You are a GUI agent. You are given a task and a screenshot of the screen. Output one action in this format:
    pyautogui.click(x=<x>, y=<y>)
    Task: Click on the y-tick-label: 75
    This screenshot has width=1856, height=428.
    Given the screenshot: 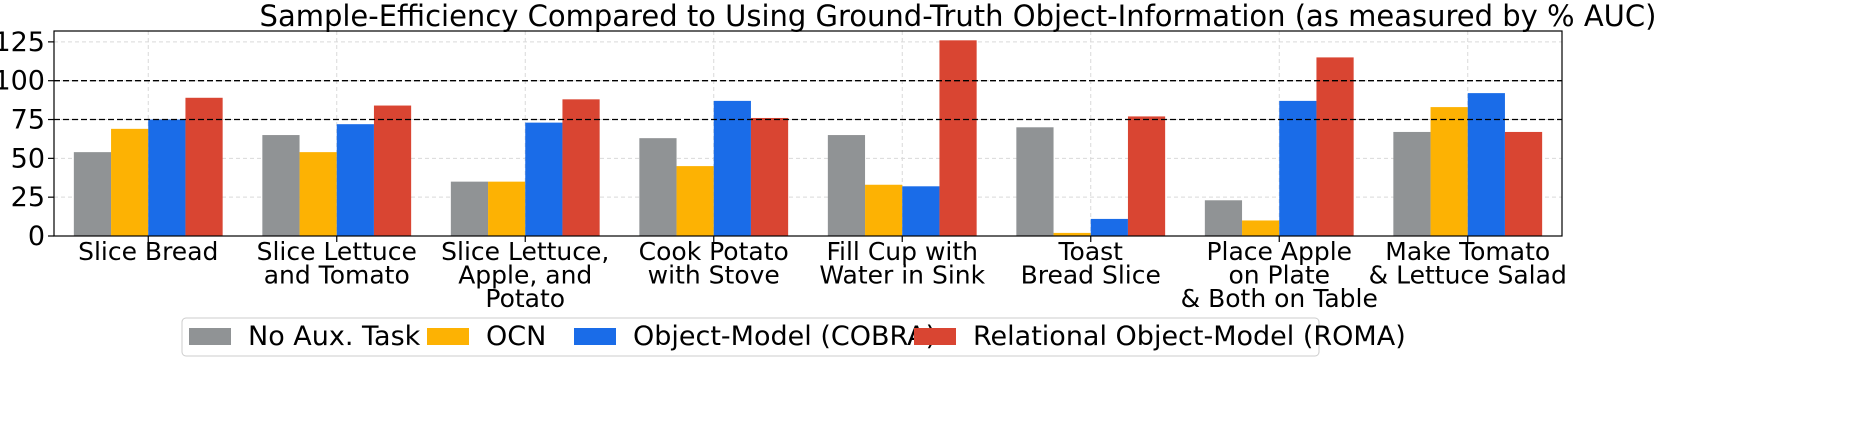 What is the action you would take?
    pyautogui.click(x=28, y=120)
    